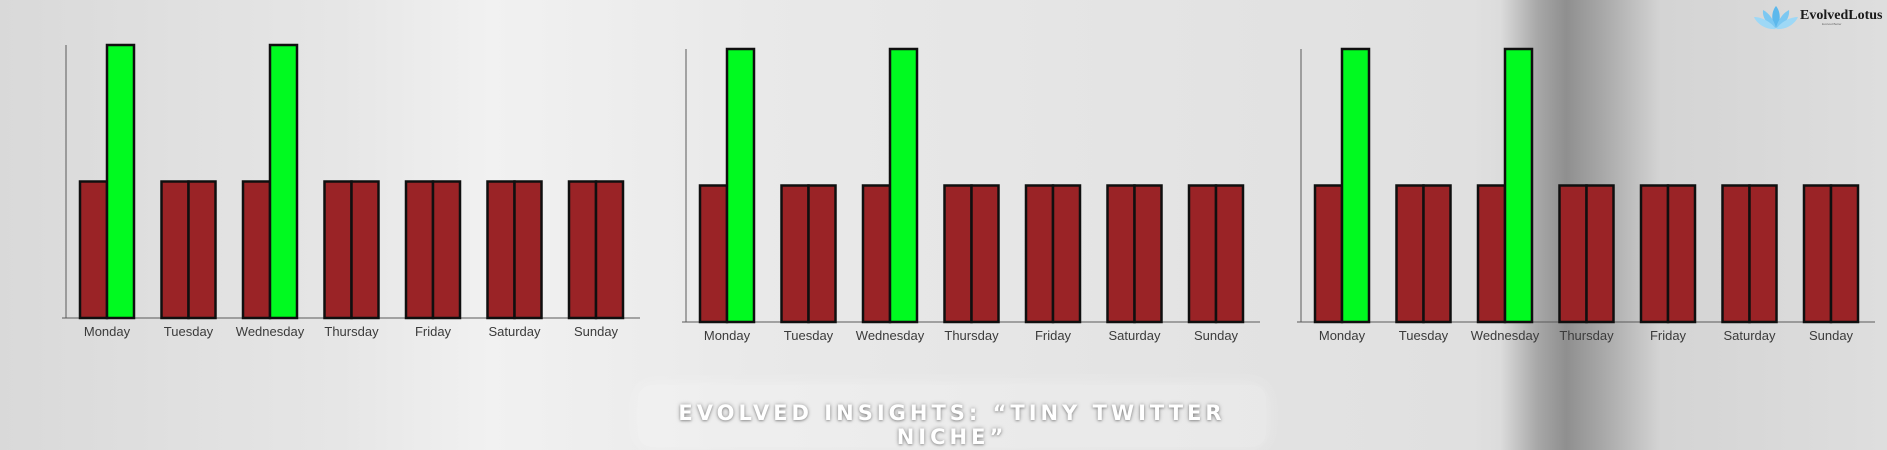  Describe the element at coordinates (1832, 24) in the screenshot. I see `logo-tagline: Evolved Better` at that location.